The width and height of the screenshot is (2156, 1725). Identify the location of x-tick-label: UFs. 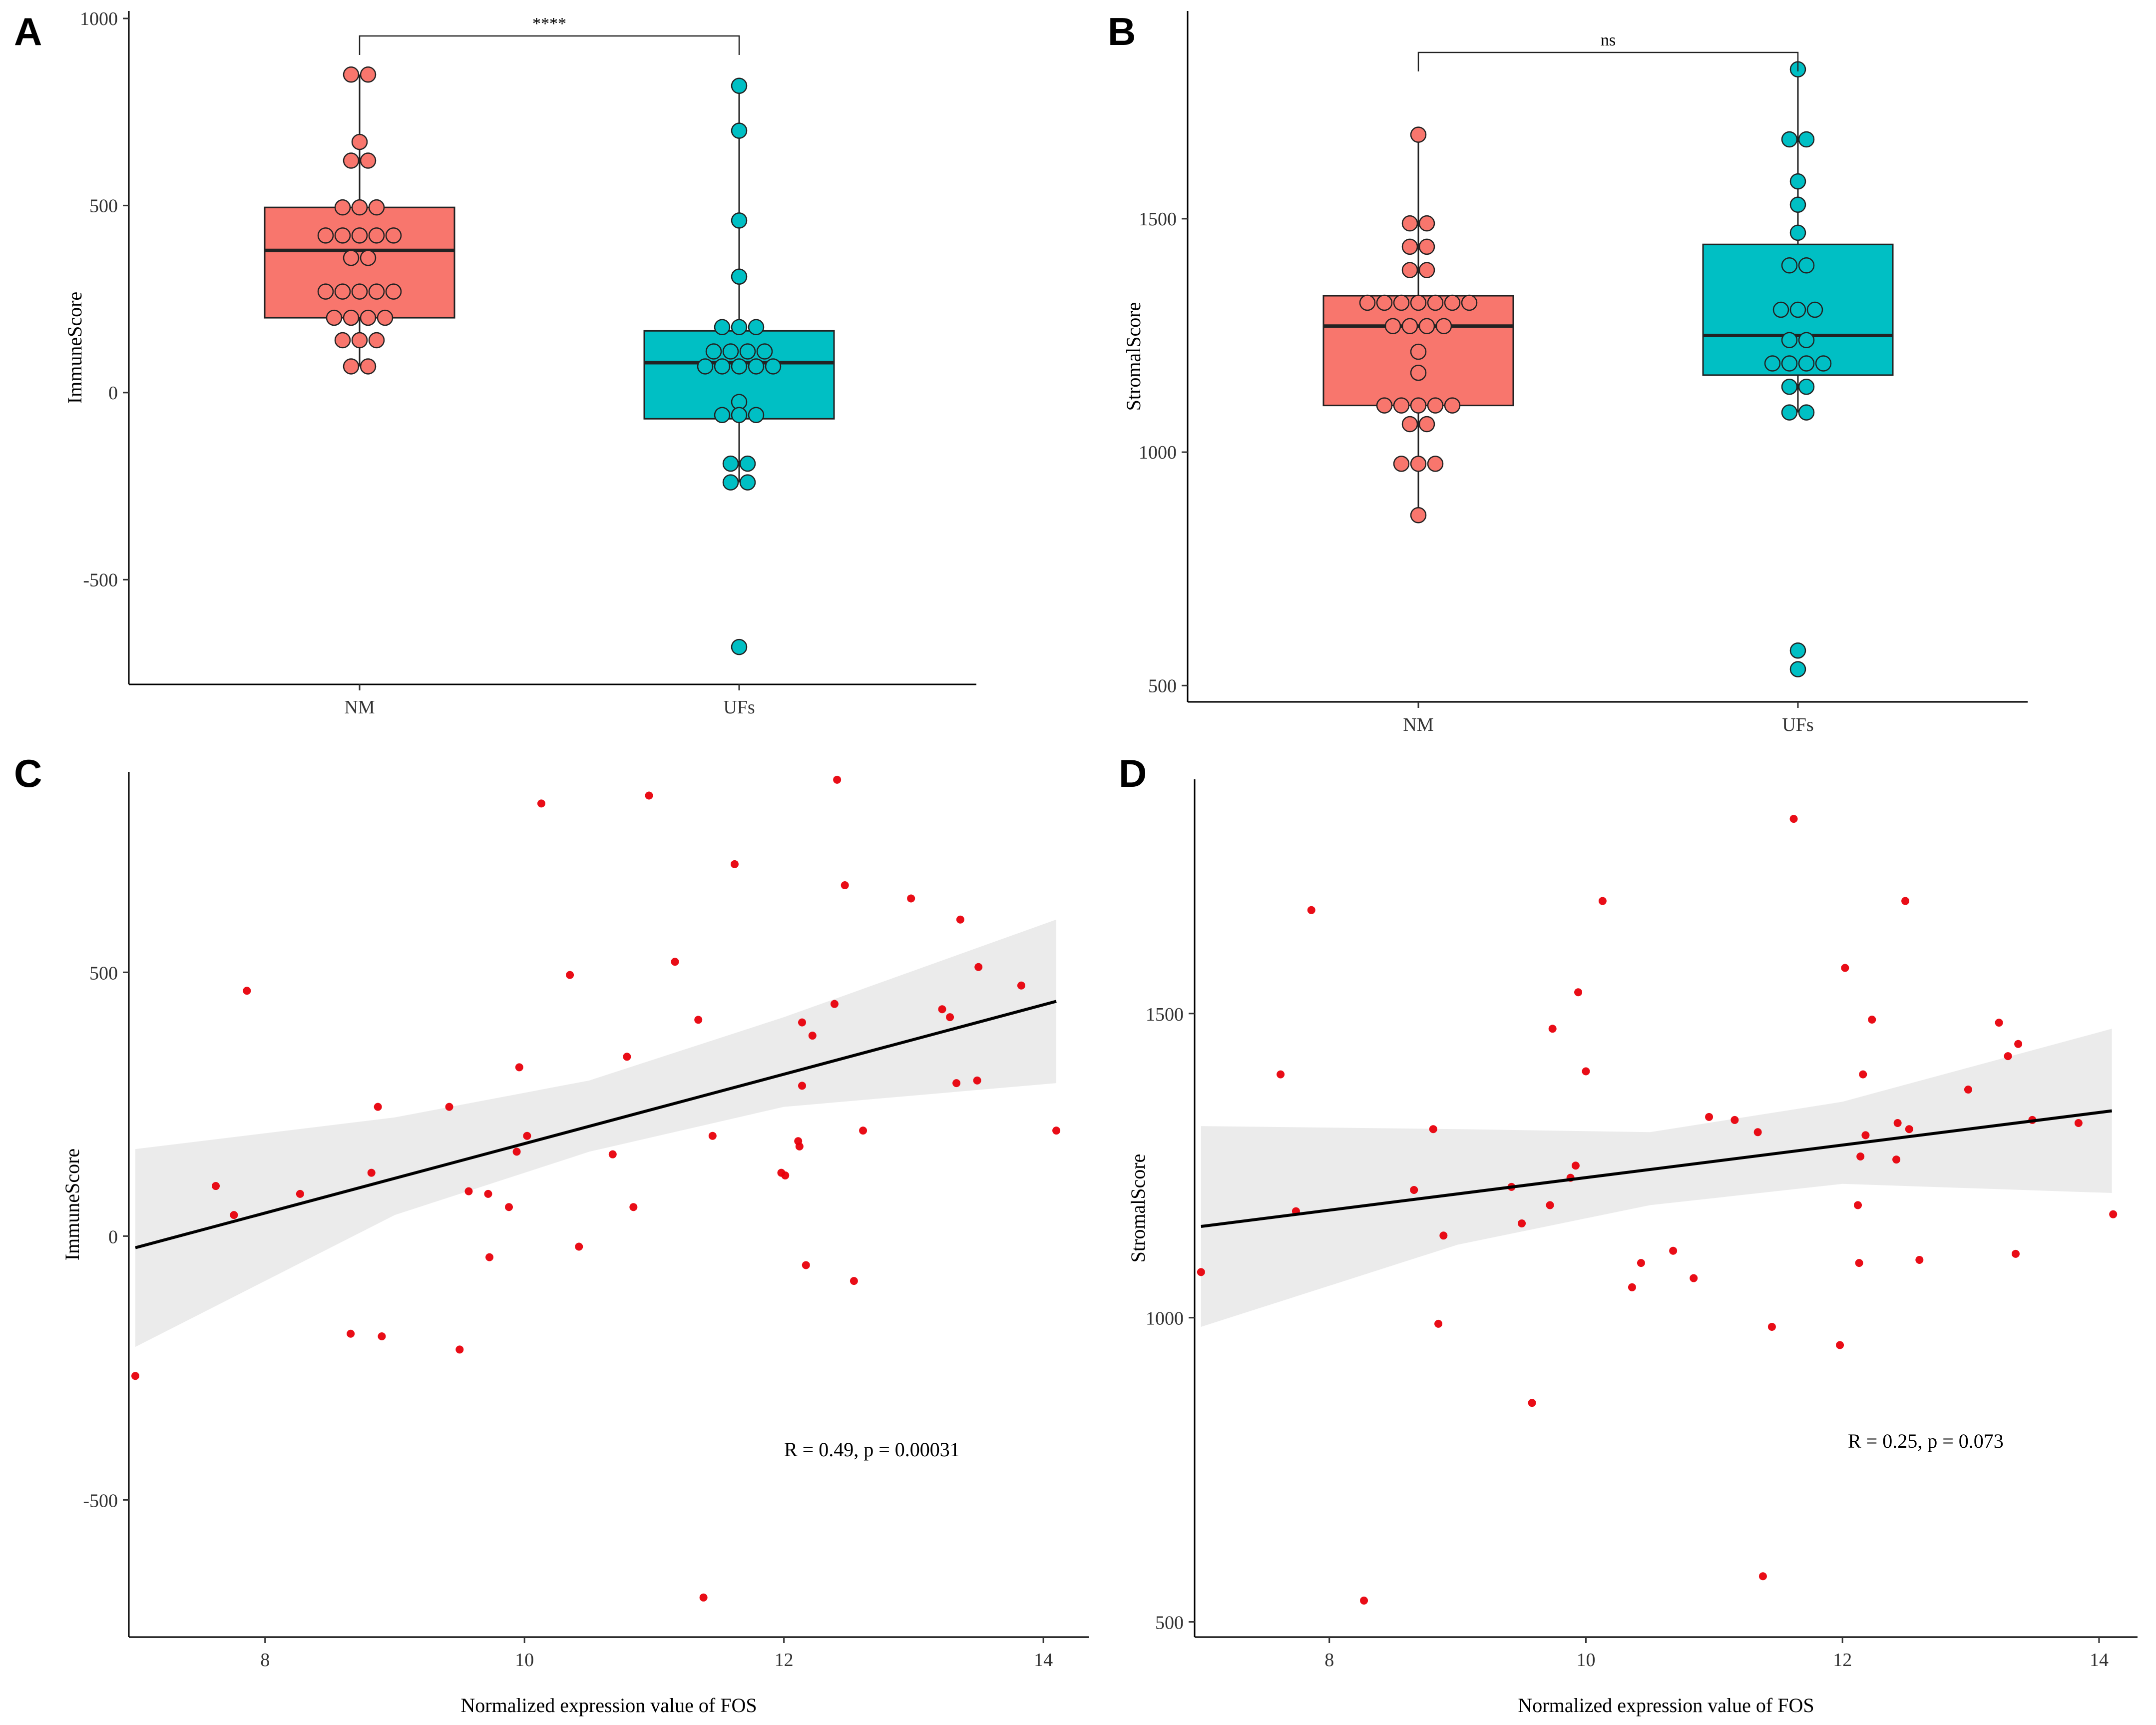
(1797, 724).